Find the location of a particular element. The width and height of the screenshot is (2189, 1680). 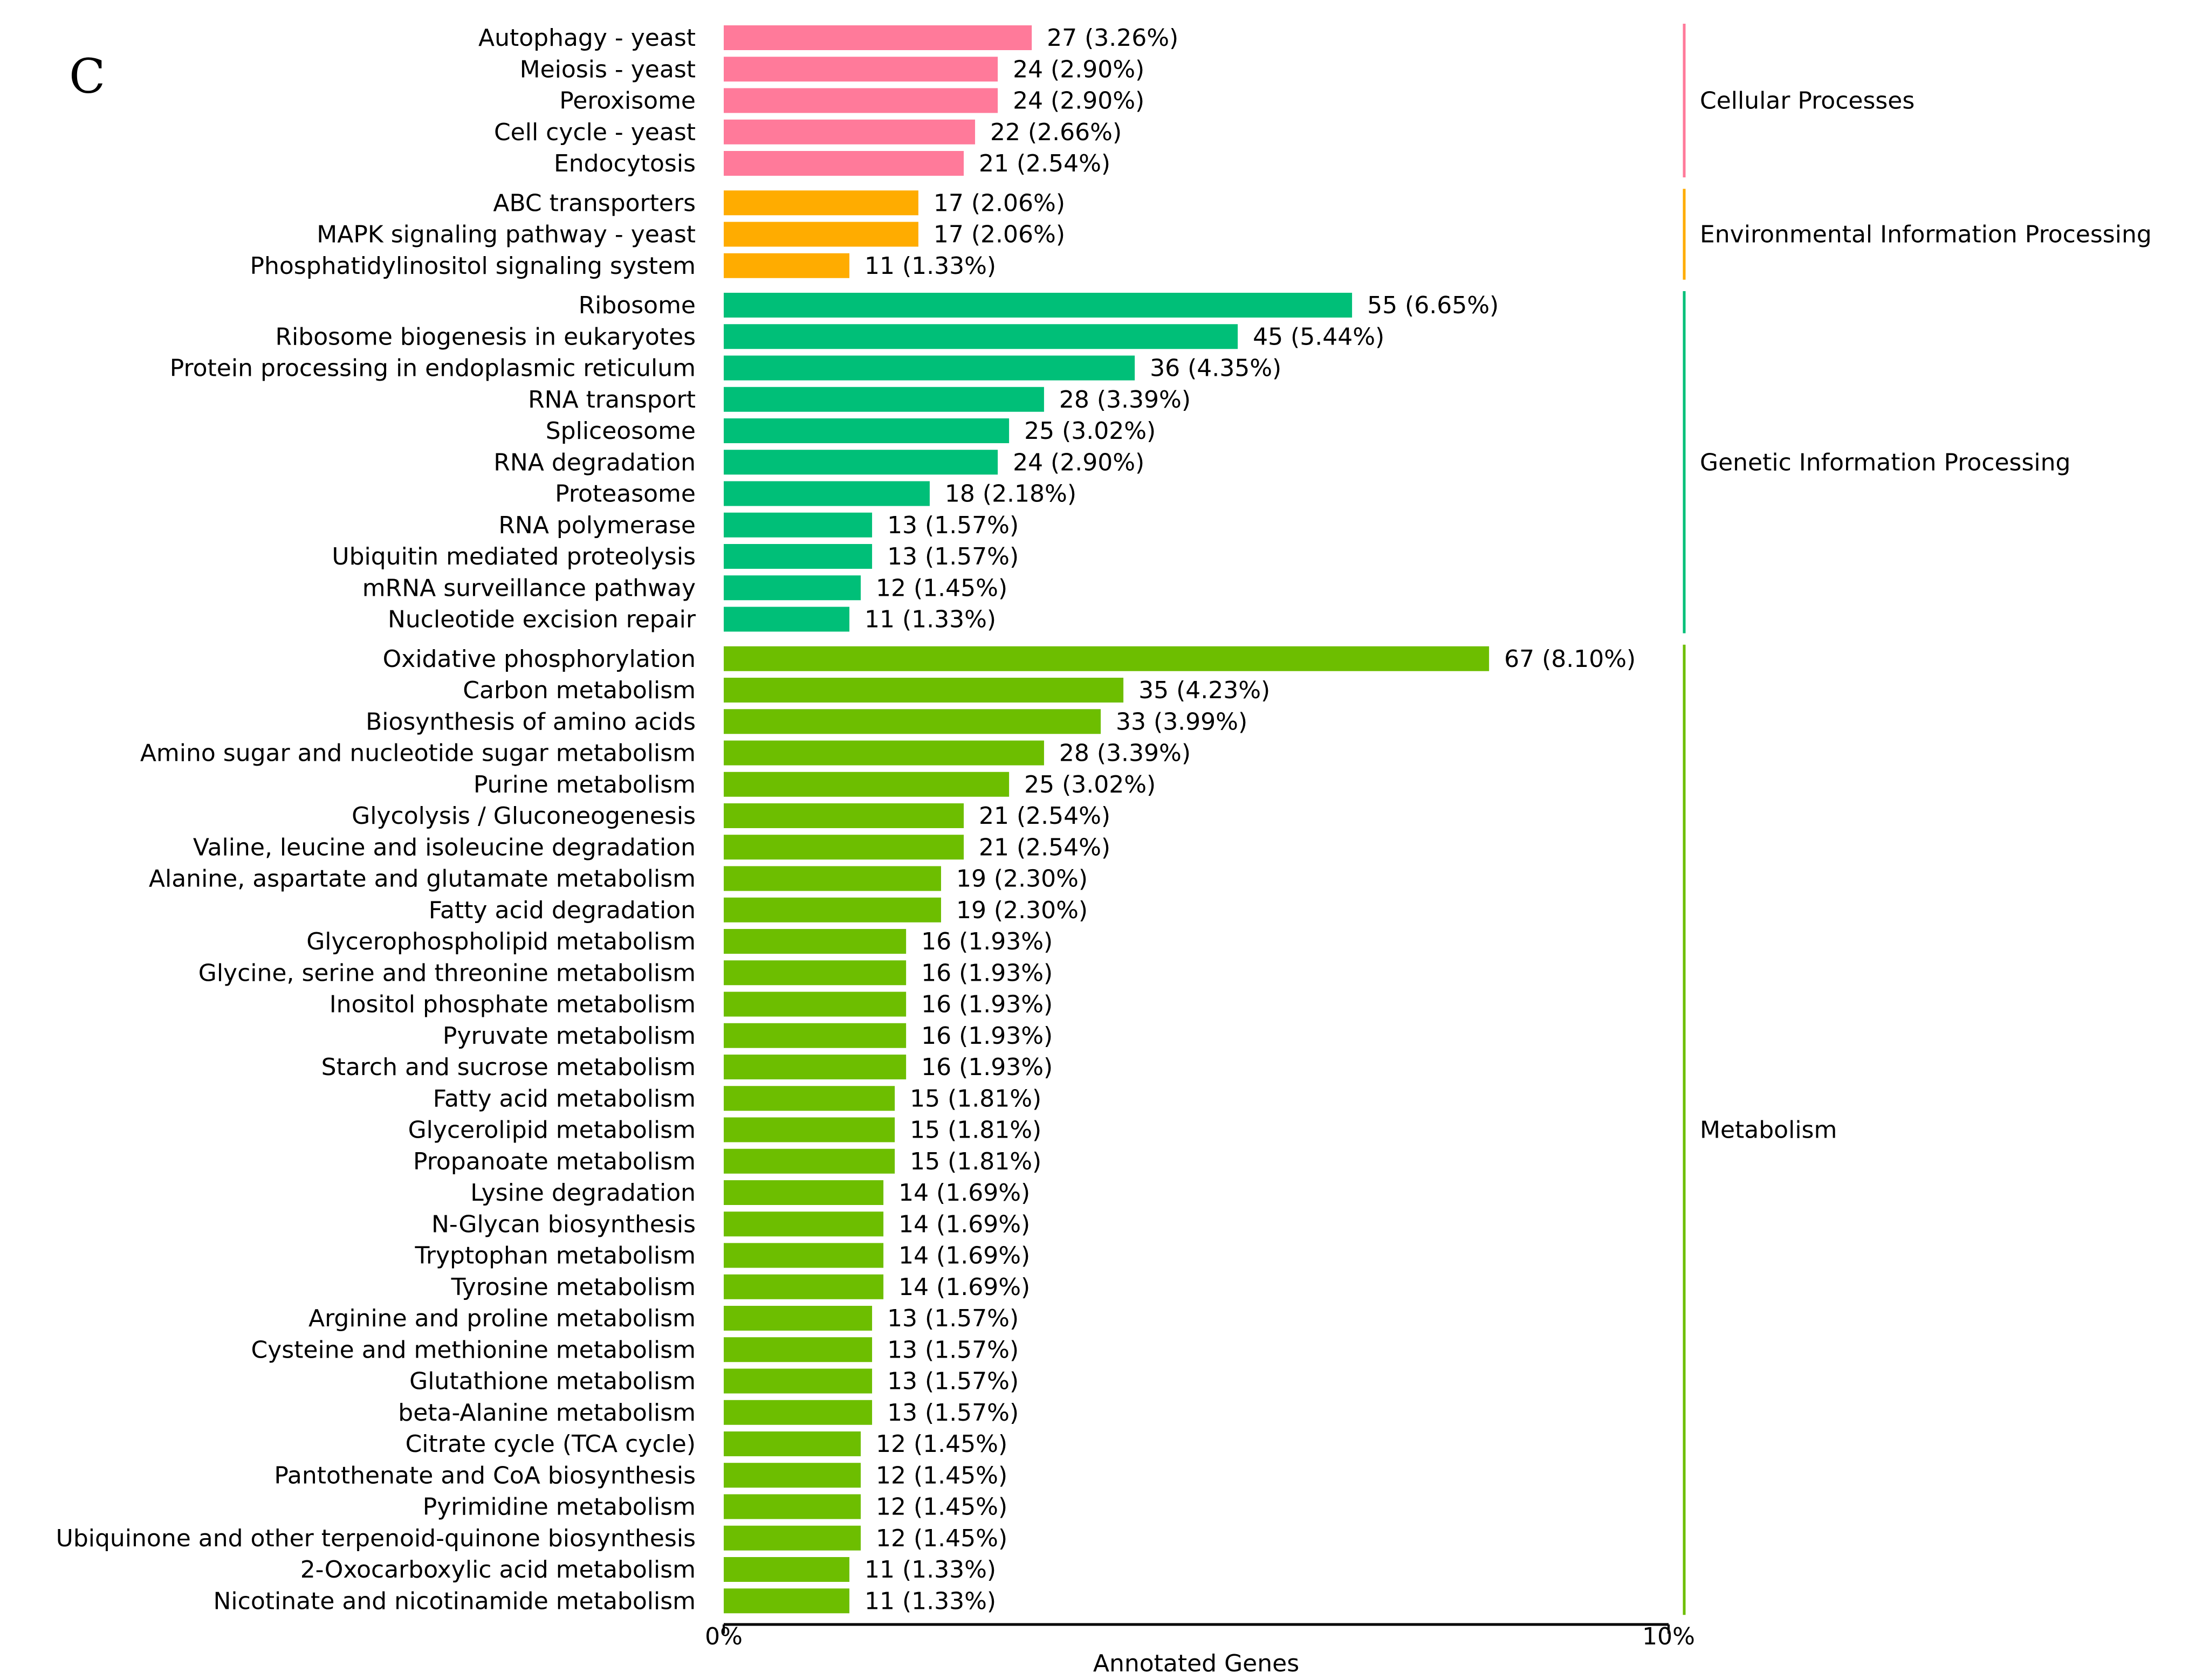

bar-endocytosis is located at coordinates (844, 163).